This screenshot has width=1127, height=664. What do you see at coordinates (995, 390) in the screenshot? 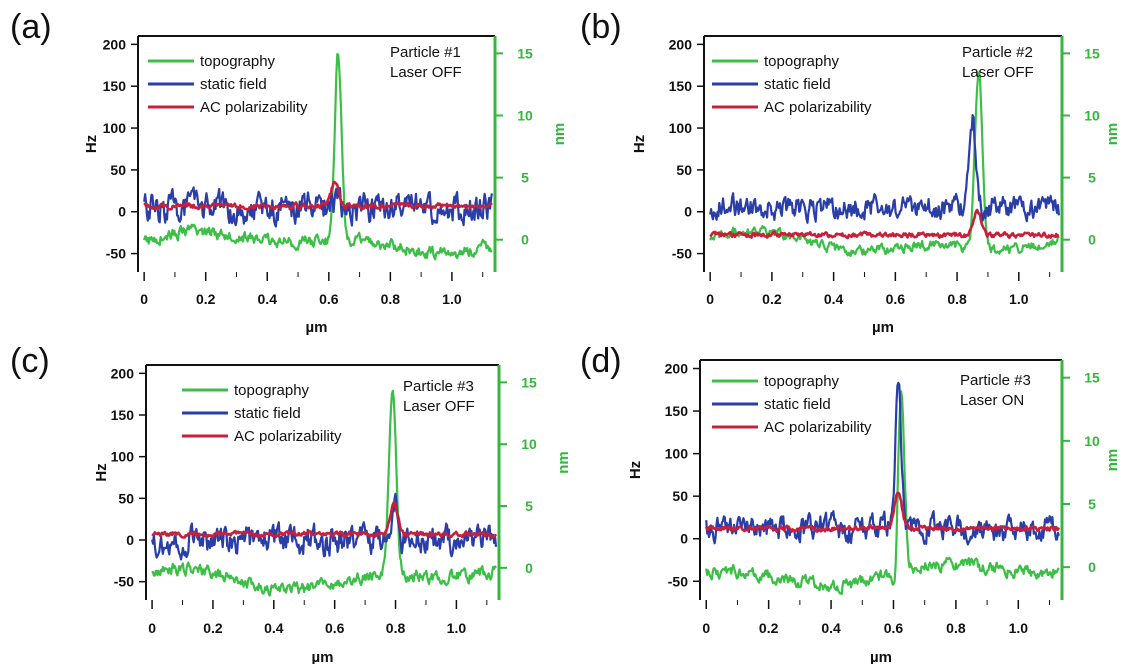
I see `particle-annotation: Particle #3Laser ON` at bounding box center [995, 390].